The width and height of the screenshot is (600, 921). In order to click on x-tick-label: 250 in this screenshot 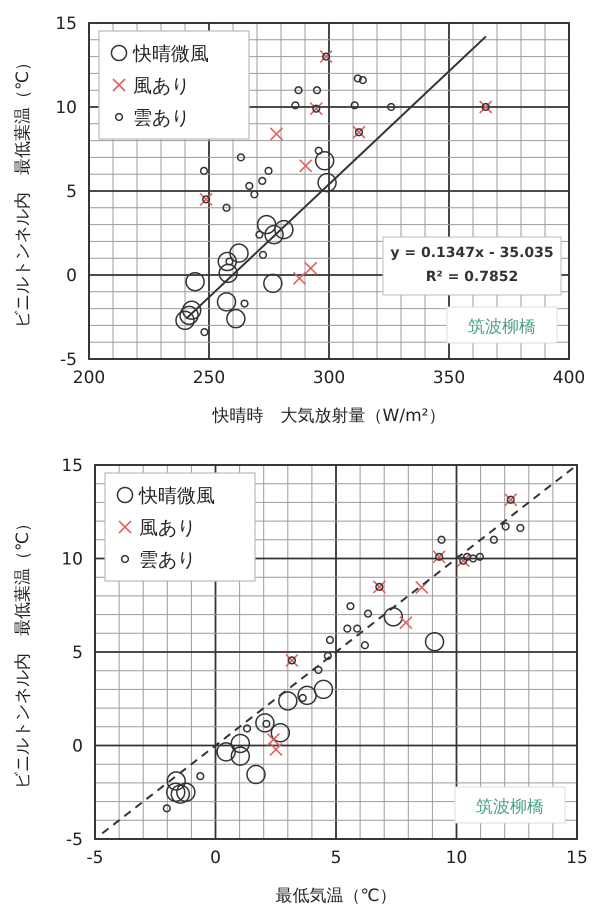, I will do `click(209, 378)`.